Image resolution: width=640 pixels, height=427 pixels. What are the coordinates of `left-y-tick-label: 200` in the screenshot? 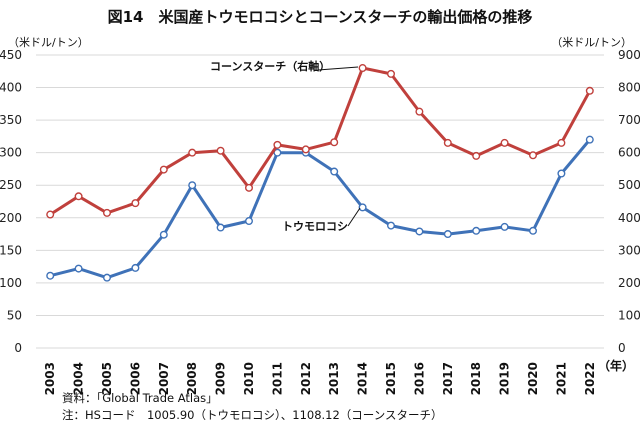 It's located at (11, 218).